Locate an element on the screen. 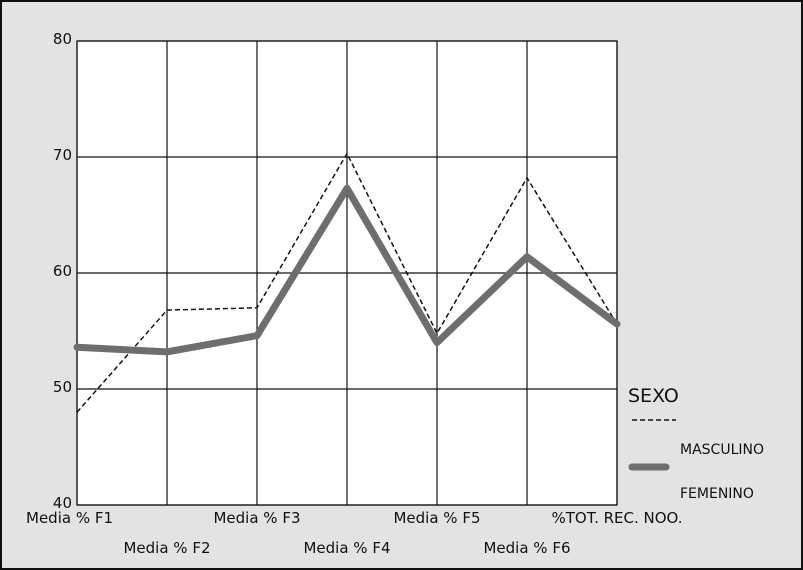 The height and width of the screenshot is (570, 803). x-tick-label: Media % F2 is located at coordinates (166, 548).